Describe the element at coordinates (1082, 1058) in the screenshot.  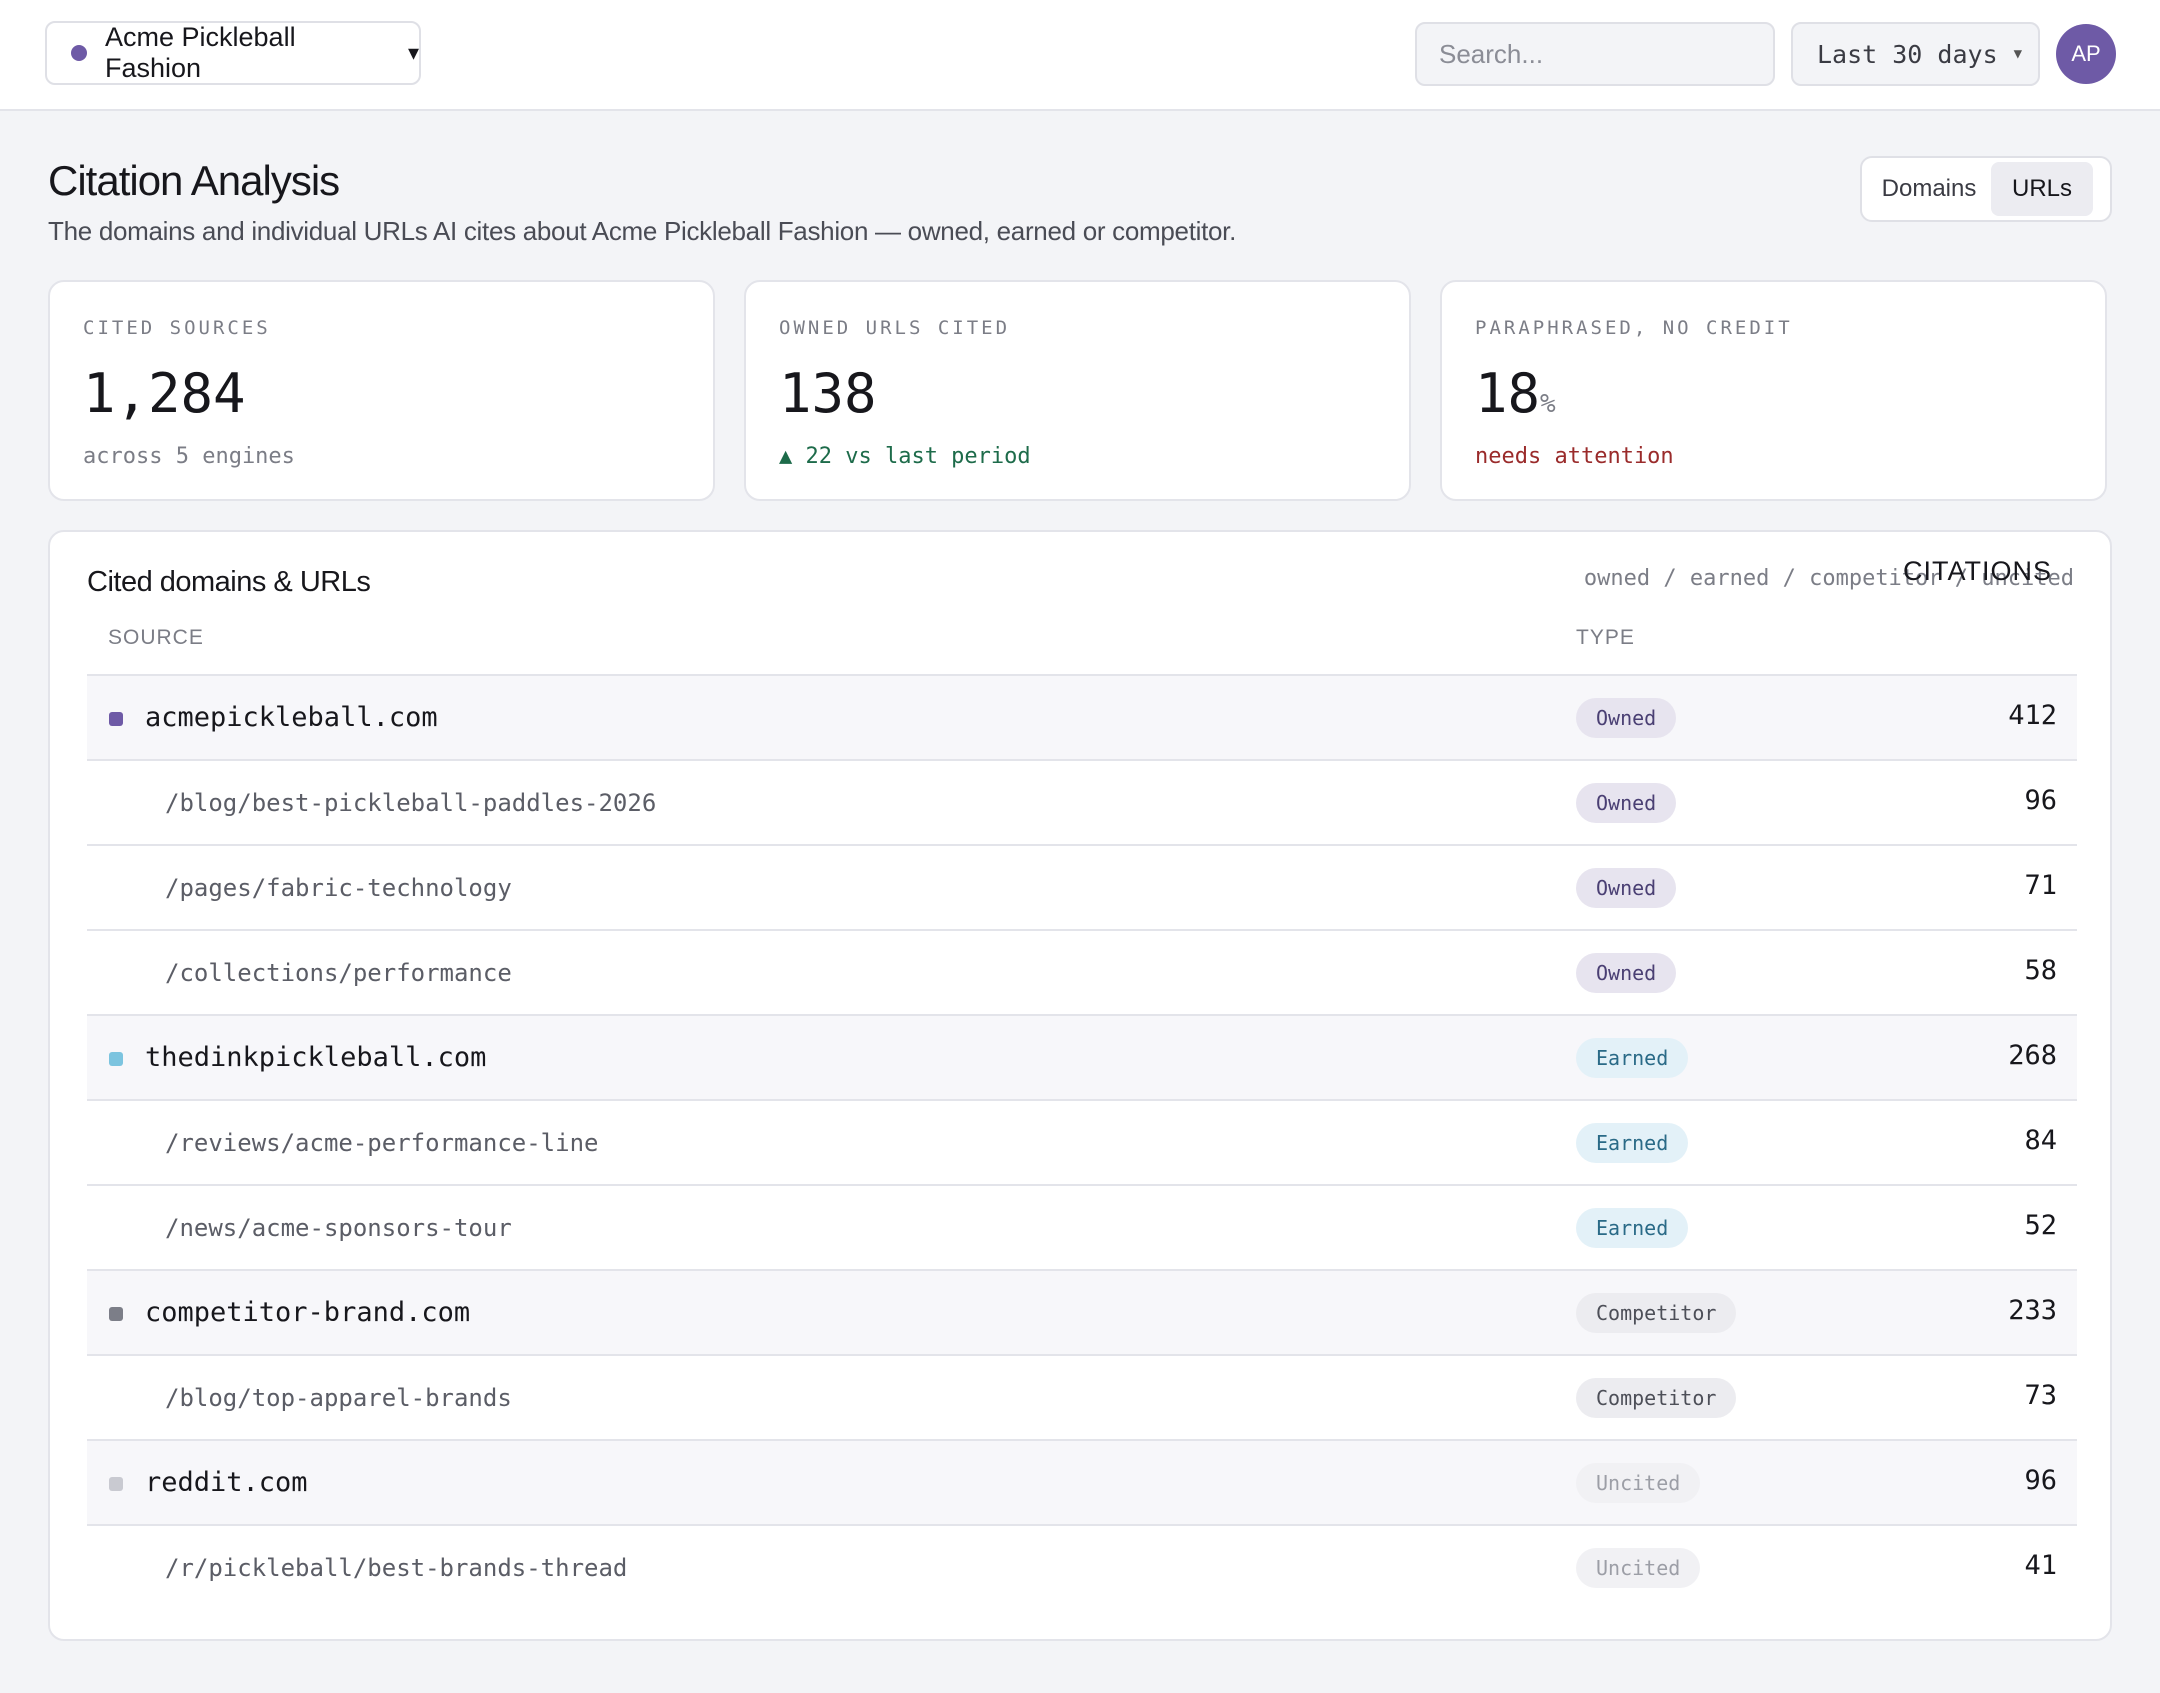
I see `table-row-domain: thedinkpickleball.com Earned 268` at that location.